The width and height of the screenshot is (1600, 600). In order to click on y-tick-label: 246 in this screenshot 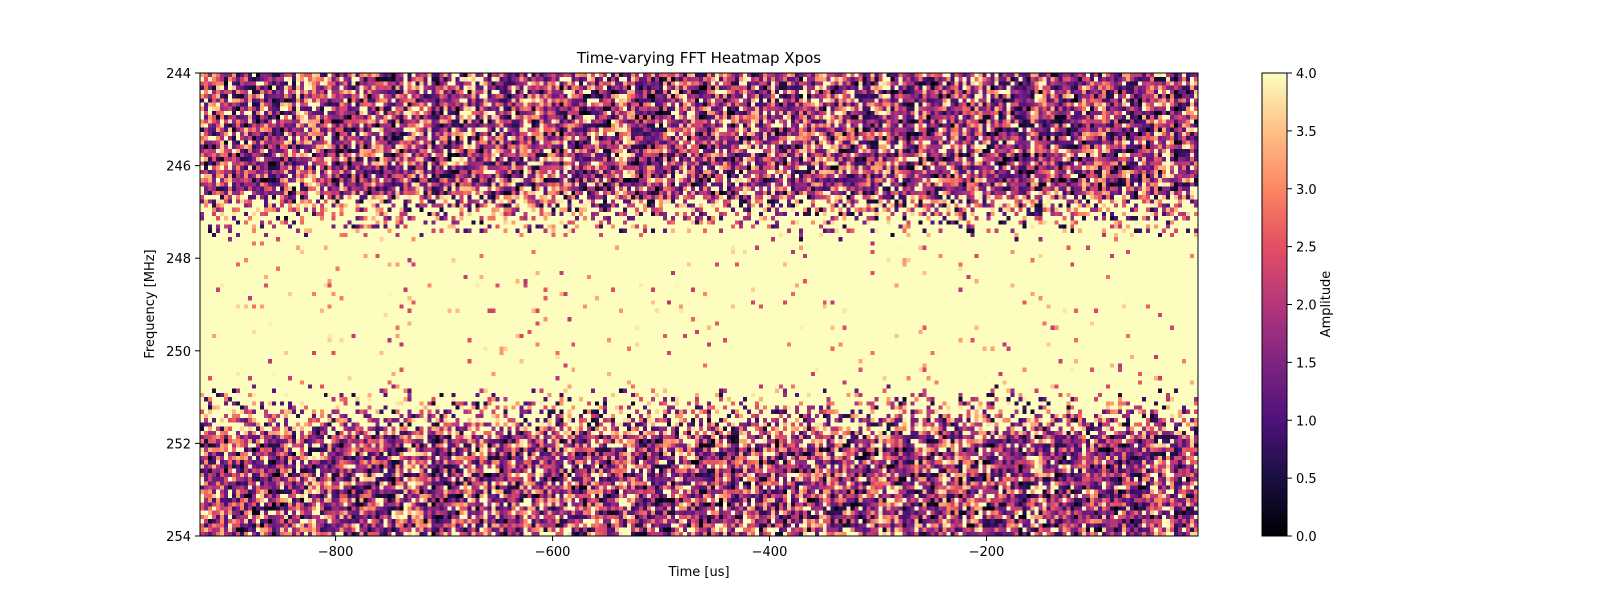, I will do `click(178, 167)`.